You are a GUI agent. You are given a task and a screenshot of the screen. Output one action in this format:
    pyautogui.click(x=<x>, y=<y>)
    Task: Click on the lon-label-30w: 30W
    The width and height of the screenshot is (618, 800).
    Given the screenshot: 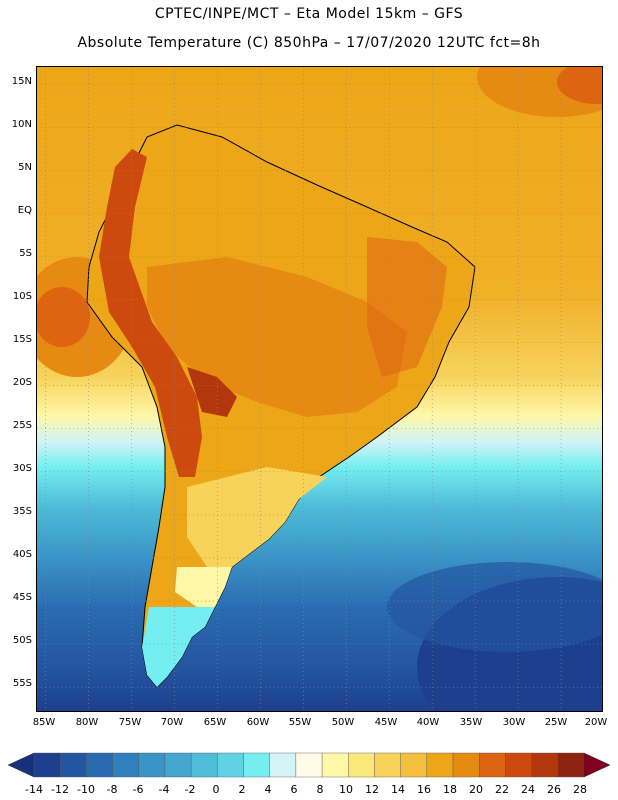 What is the action you would take?
    pyautogui.click(x=514, y=722)
    